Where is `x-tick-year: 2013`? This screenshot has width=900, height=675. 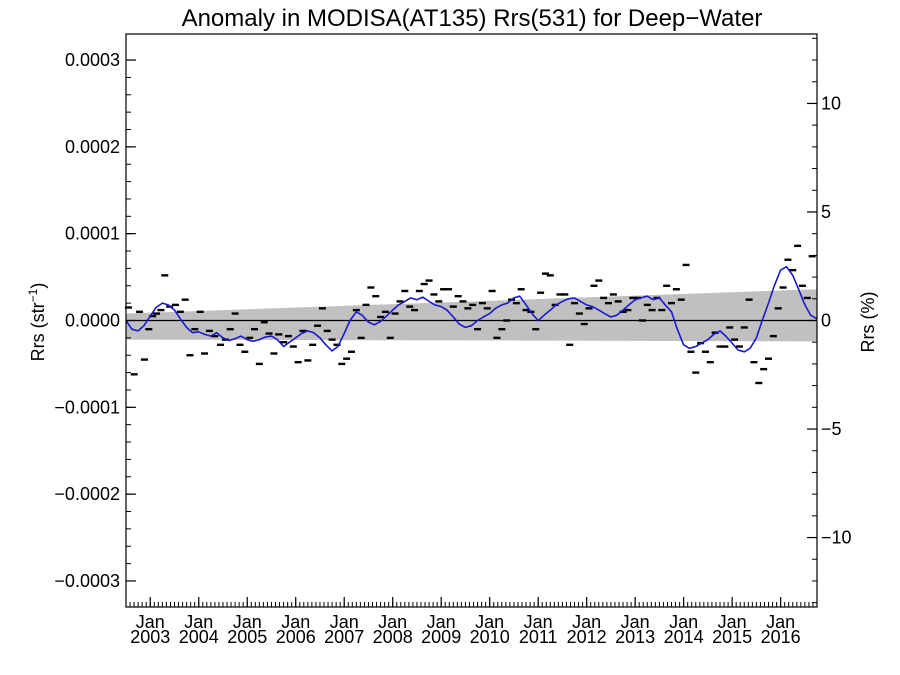 x-tick-year: 2013 is located at coordinates (635, 637).